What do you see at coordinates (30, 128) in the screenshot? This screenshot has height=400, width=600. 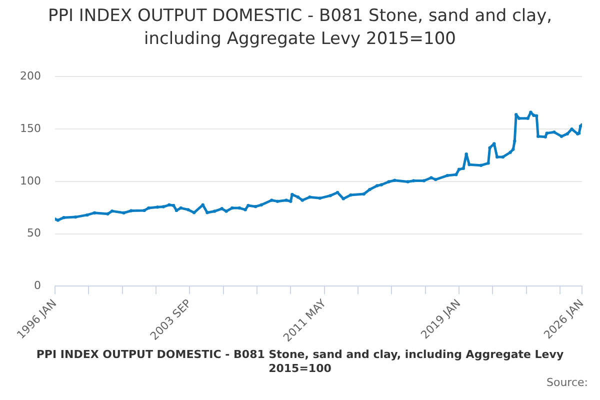 I see `y-tick-label: 150` at bounding box center [30, 128].